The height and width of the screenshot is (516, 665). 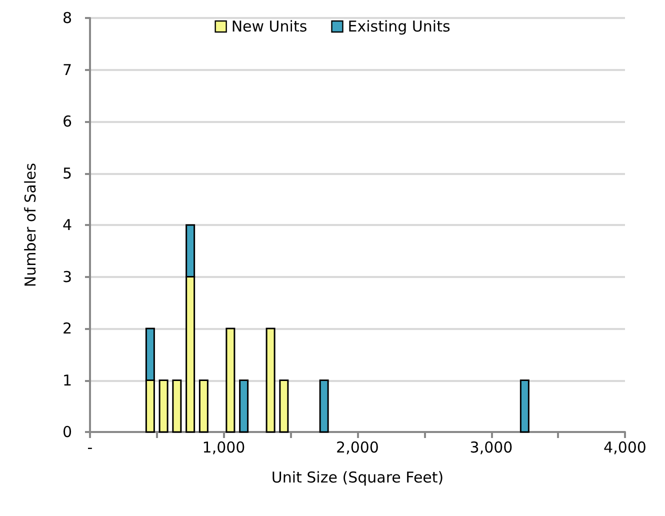 What do you see at coordinates (90, 447) in the screenshot?
I see `x-tick-label: -` at bounding box center [90, 447].